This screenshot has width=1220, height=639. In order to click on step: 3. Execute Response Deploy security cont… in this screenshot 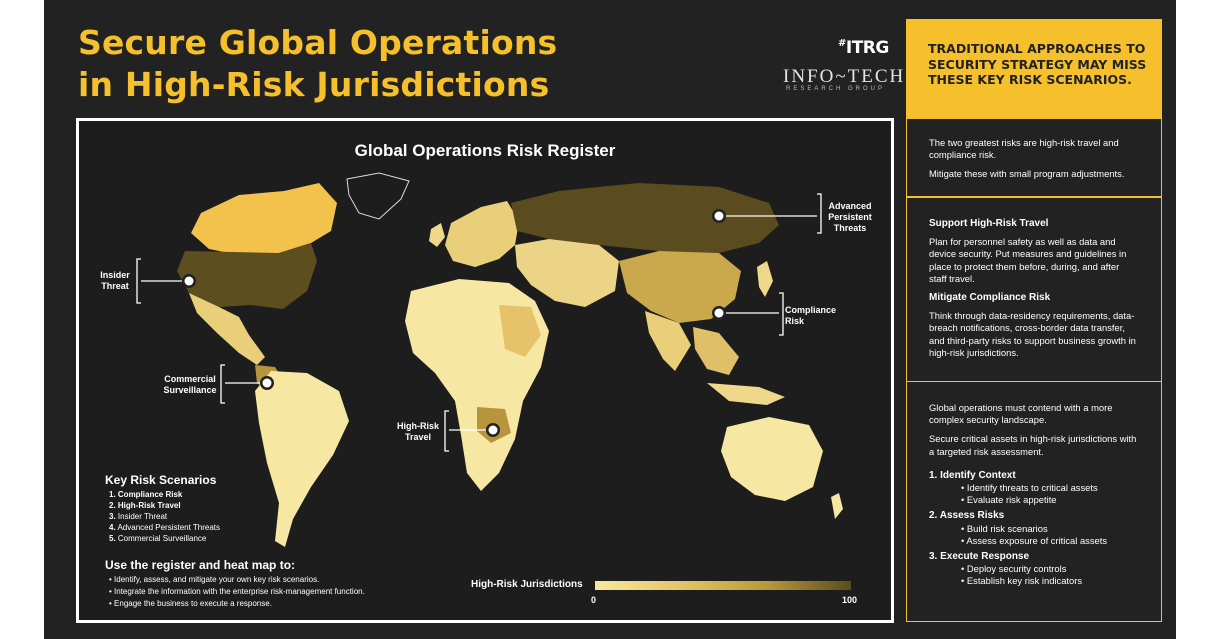, I will do `click(1034, 569)`.